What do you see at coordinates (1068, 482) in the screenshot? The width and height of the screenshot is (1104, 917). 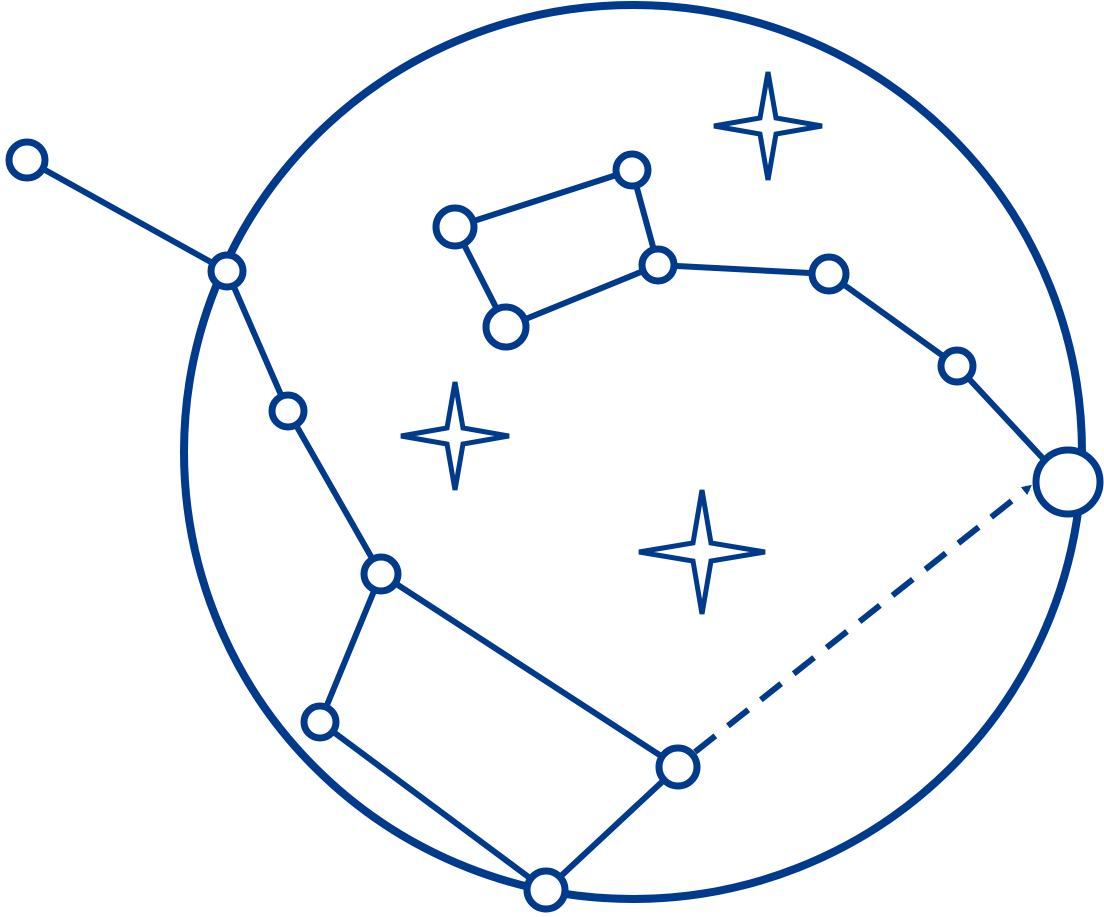 I see `target-star` at bounding box center [1068, 482].